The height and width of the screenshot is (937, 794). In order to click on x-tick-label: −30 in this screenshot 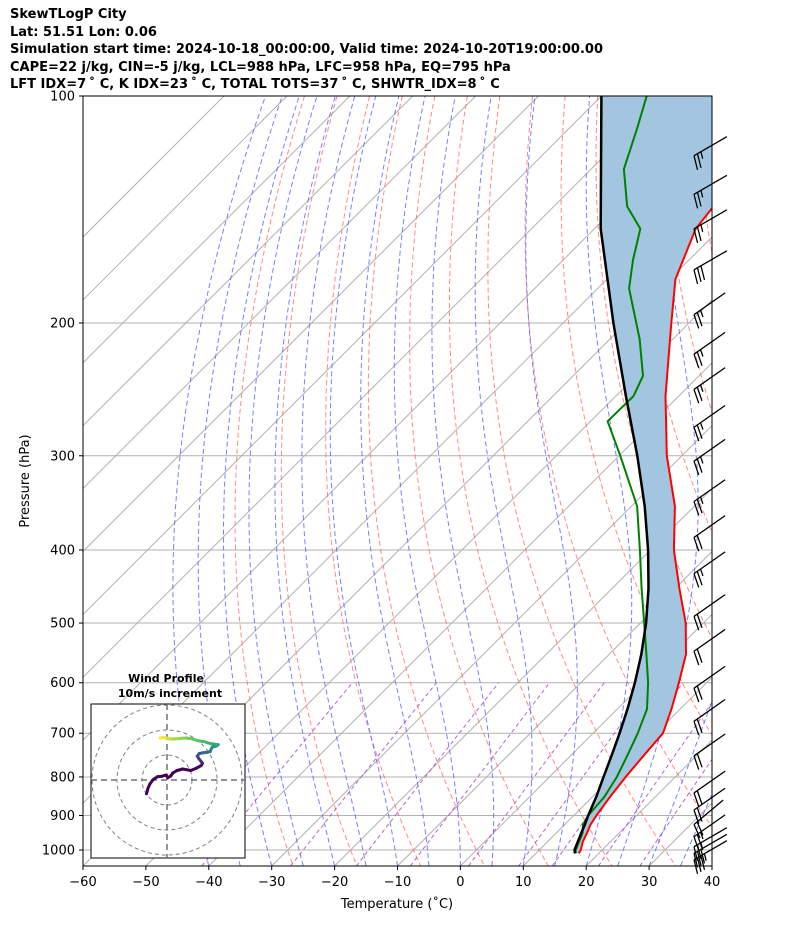, I will do `click(271, 882)`.